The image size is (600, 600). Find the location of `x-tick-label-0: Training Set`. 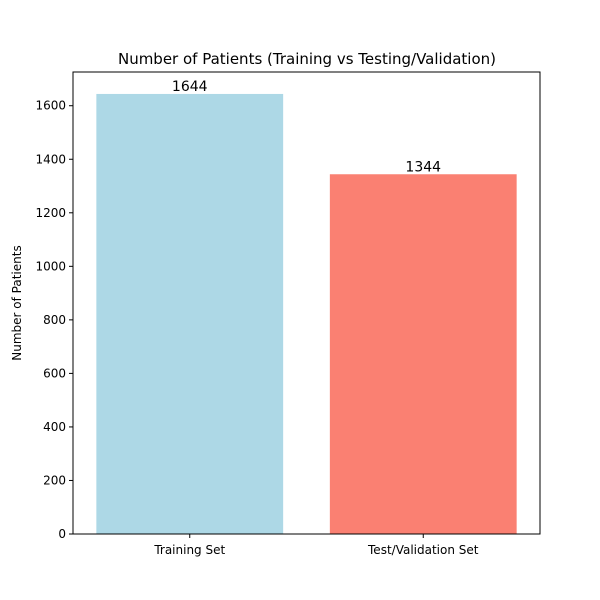

x-tick-label-0: Training Set is located at coordinates (189, 550).